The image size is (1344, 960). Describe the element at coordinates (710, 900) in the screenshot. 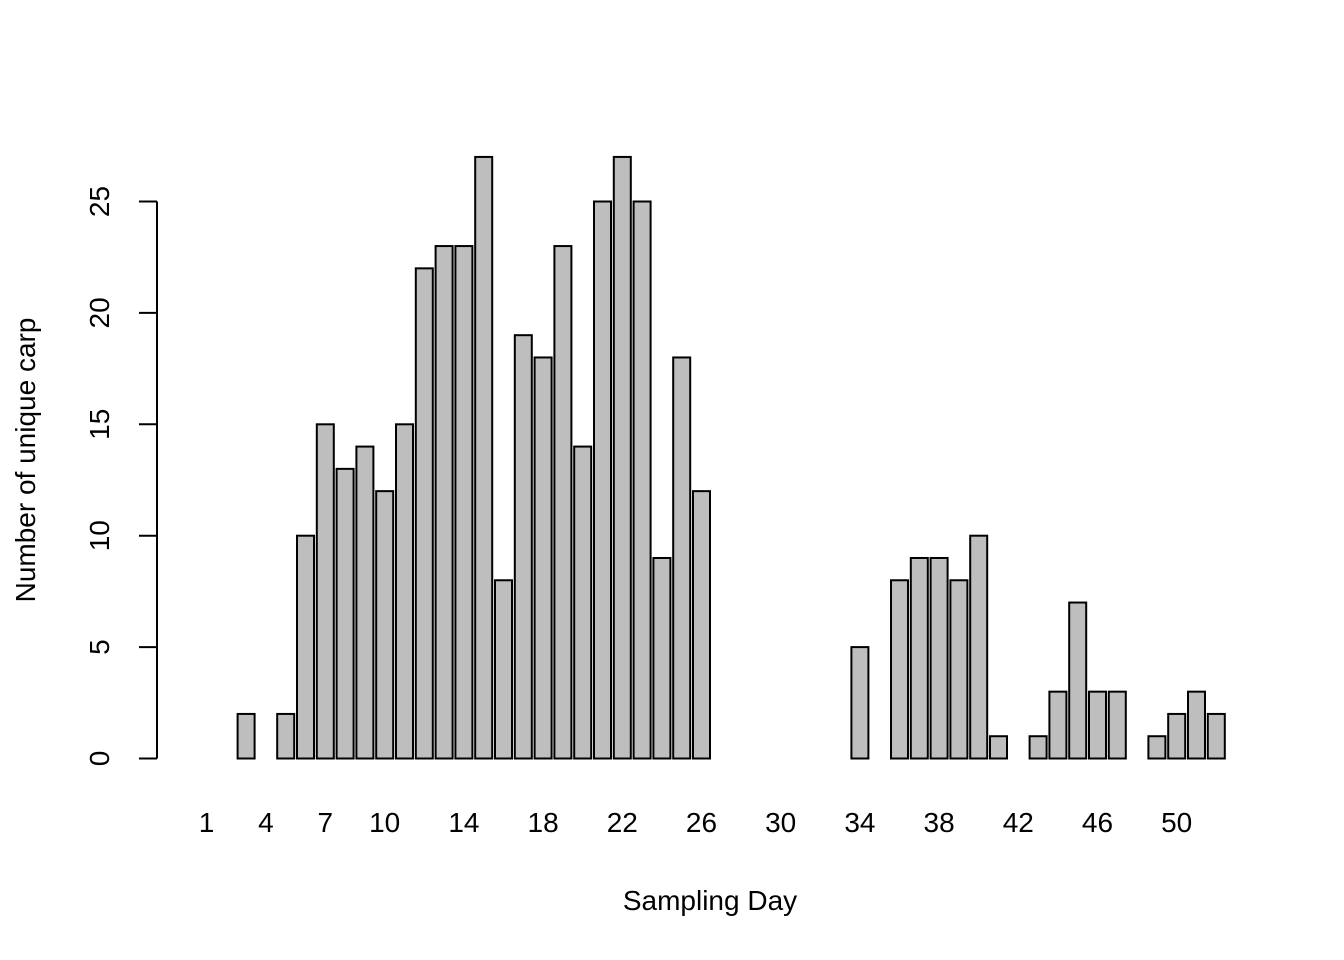

I see `x-axis-label: Sampling Day` at that location.